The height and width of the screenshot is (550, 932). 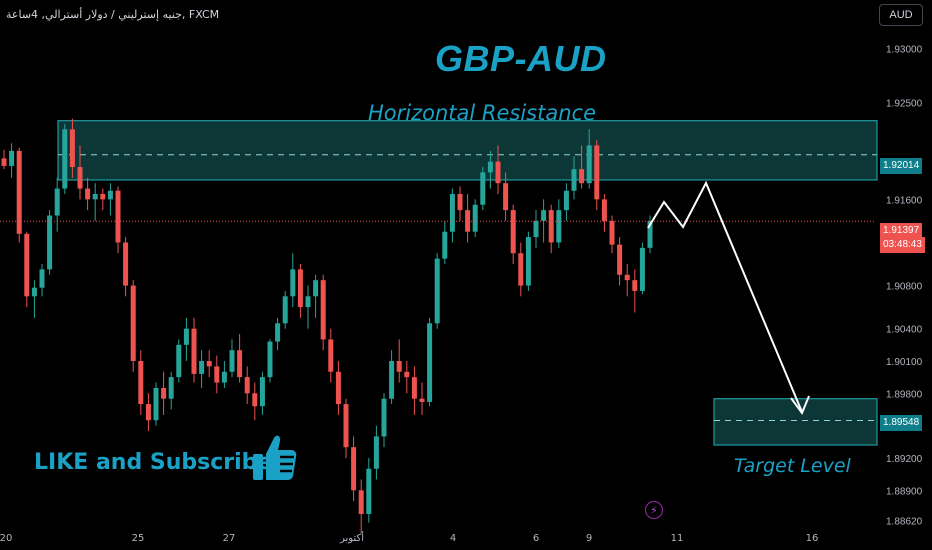 I want to click on x-tick-label: 16, so click(x=812, y=538).